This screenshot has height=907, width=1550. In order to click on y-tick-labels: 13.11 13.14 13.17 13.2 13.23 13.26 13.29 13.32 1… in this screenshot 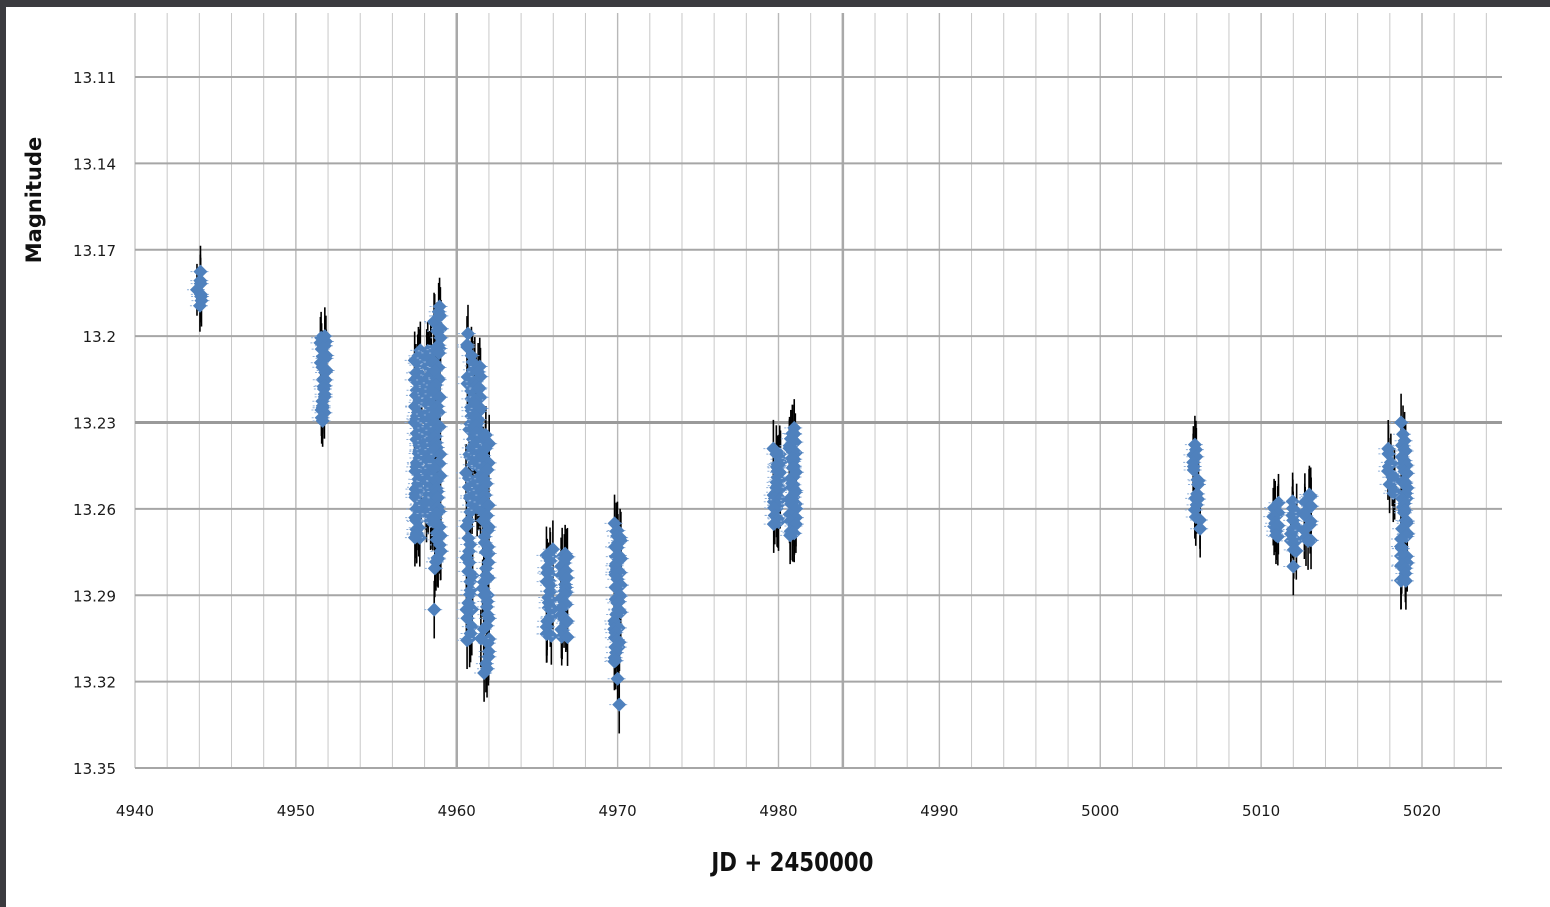, I will do `click(94, 423)`.